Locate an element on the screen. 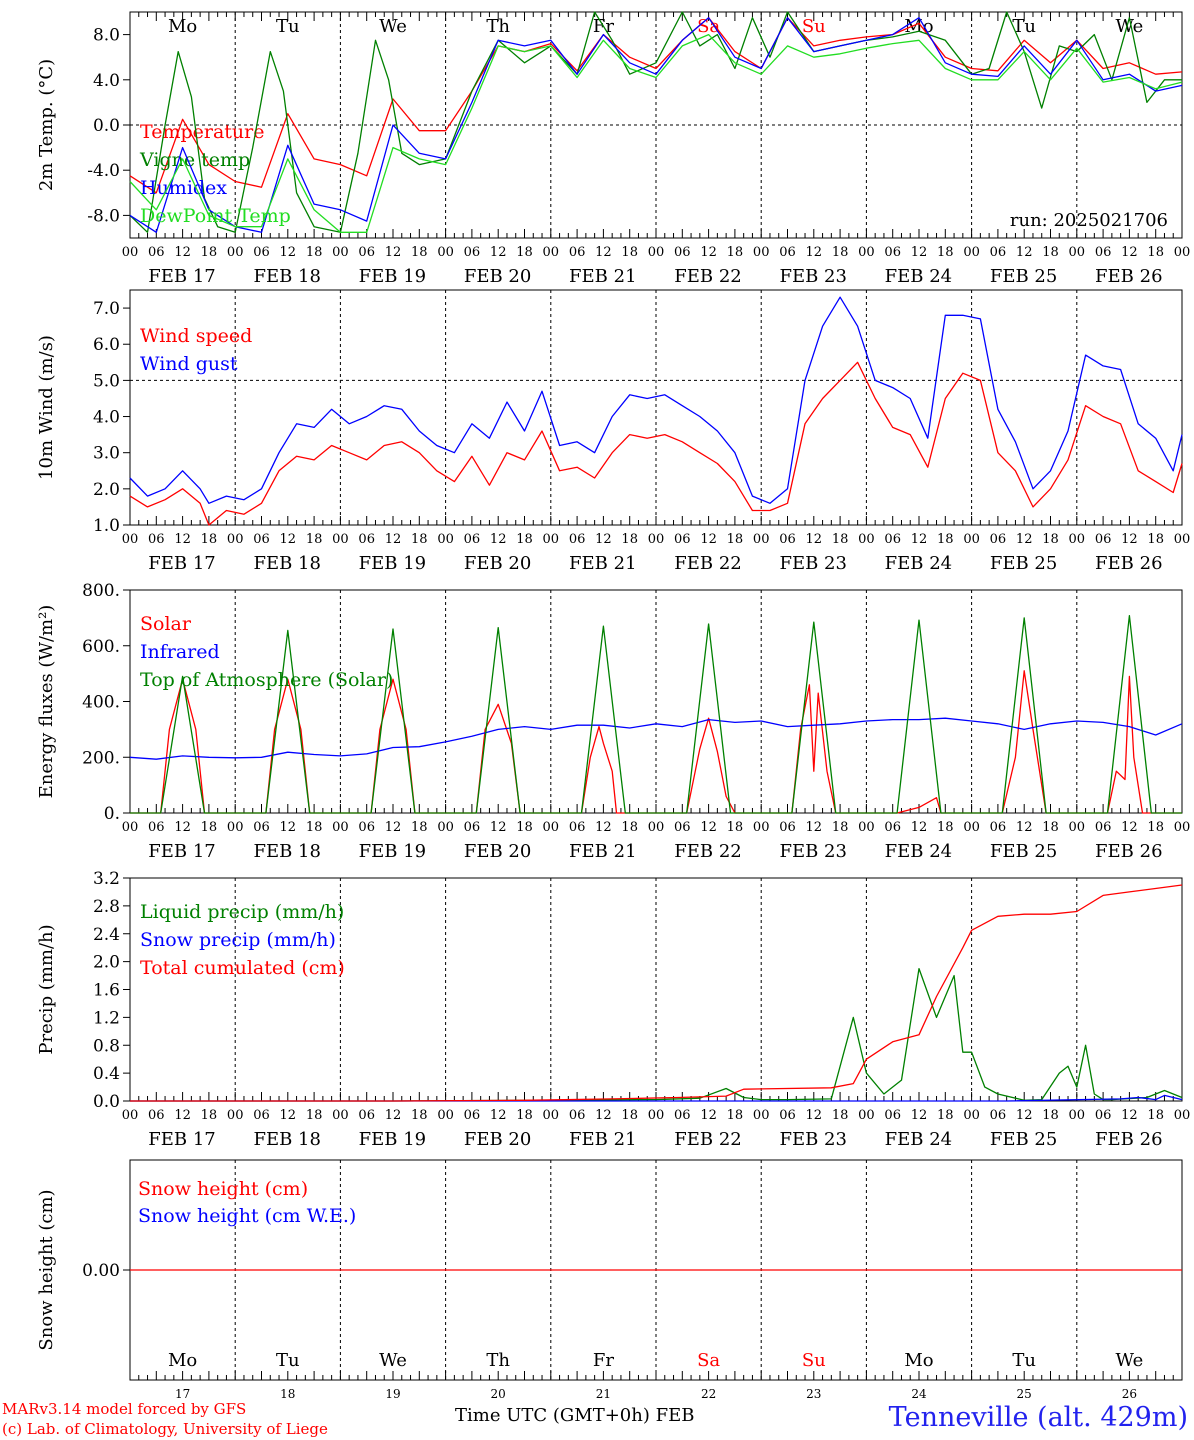 The width and height of the screenshot is (1194, 1440). y-tick-label: 1.6 is located at coordinates (106, 991).